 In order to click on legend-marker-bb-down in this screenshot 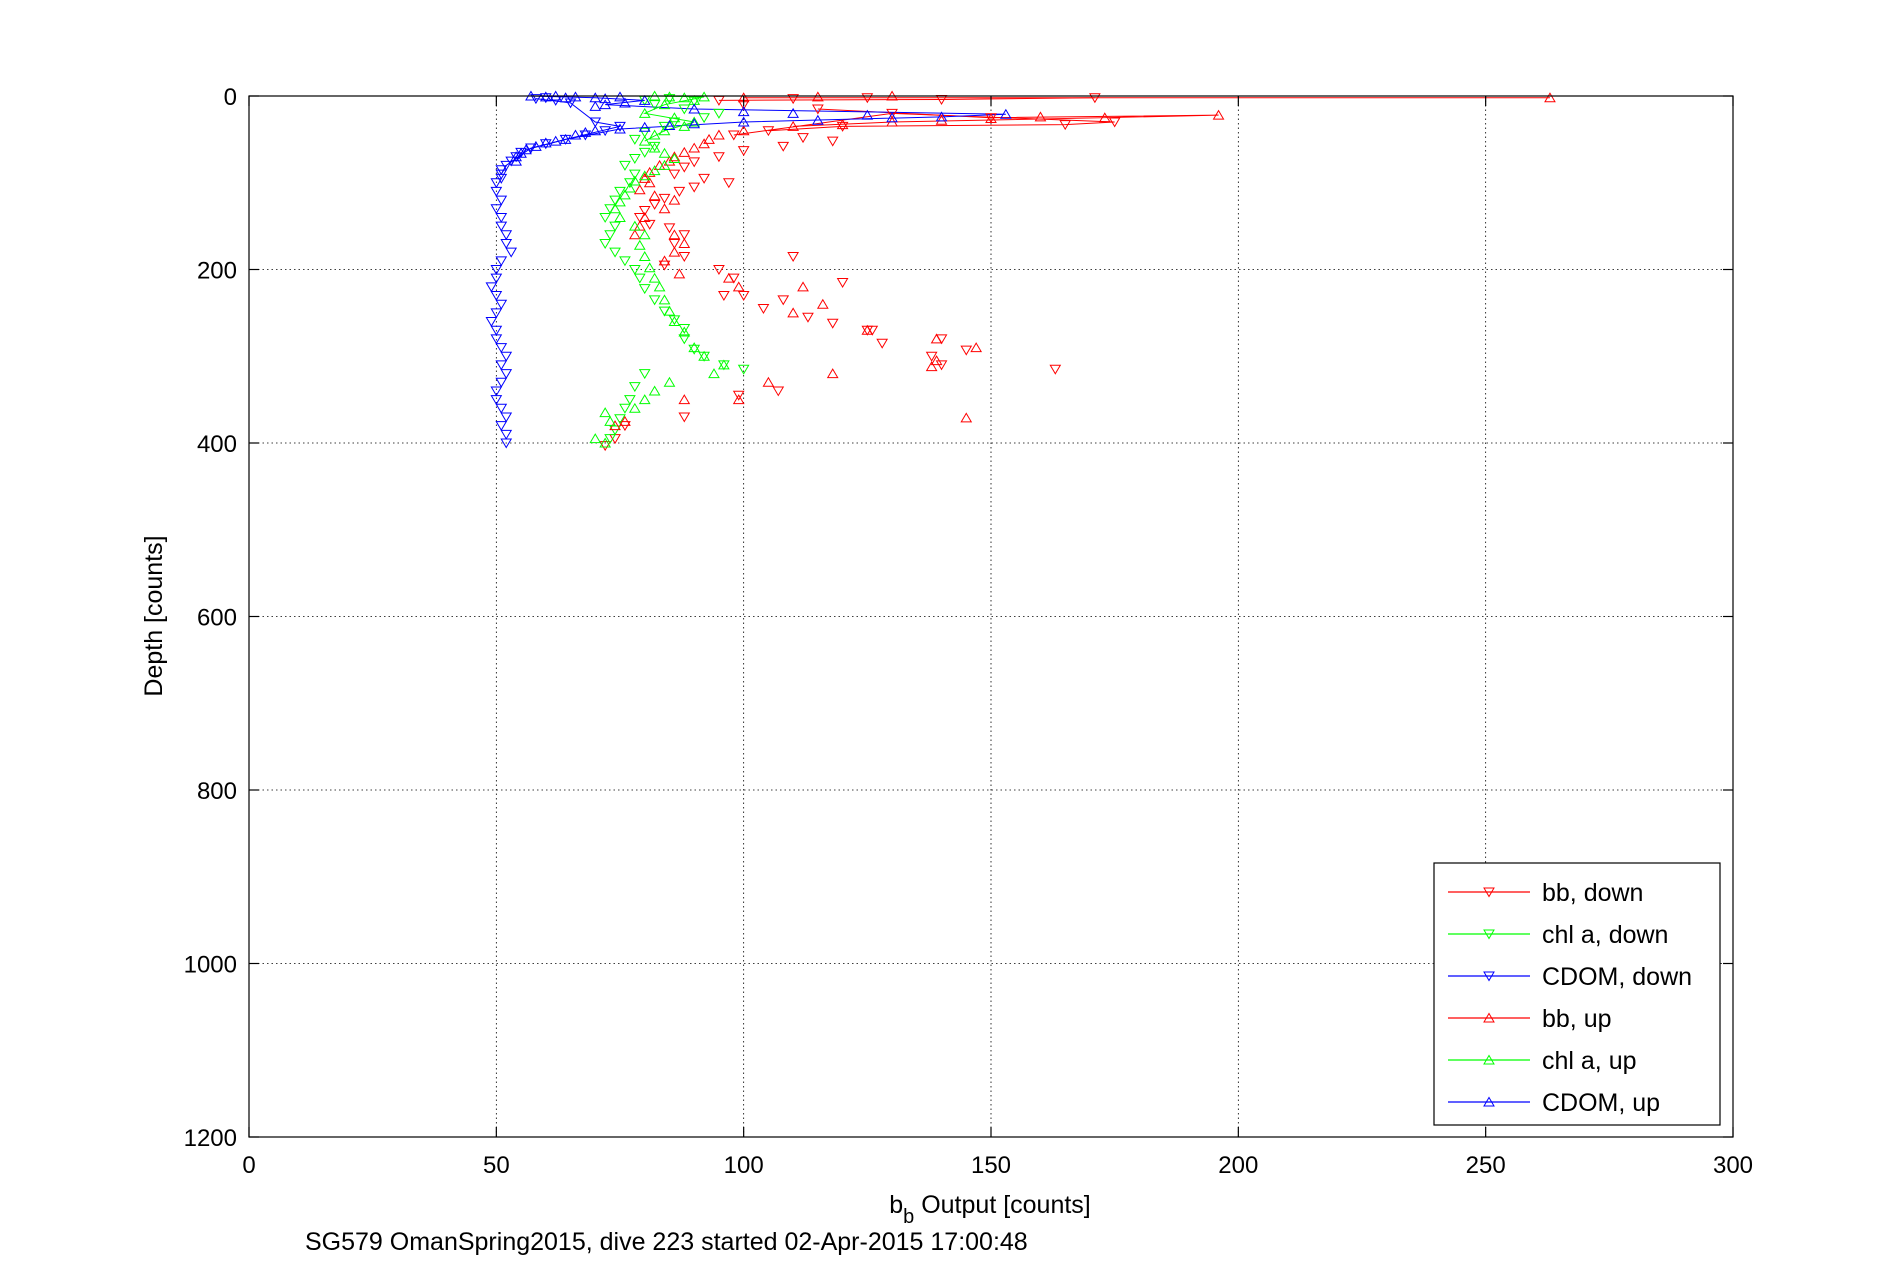, I will do `click(1489, 892)`.